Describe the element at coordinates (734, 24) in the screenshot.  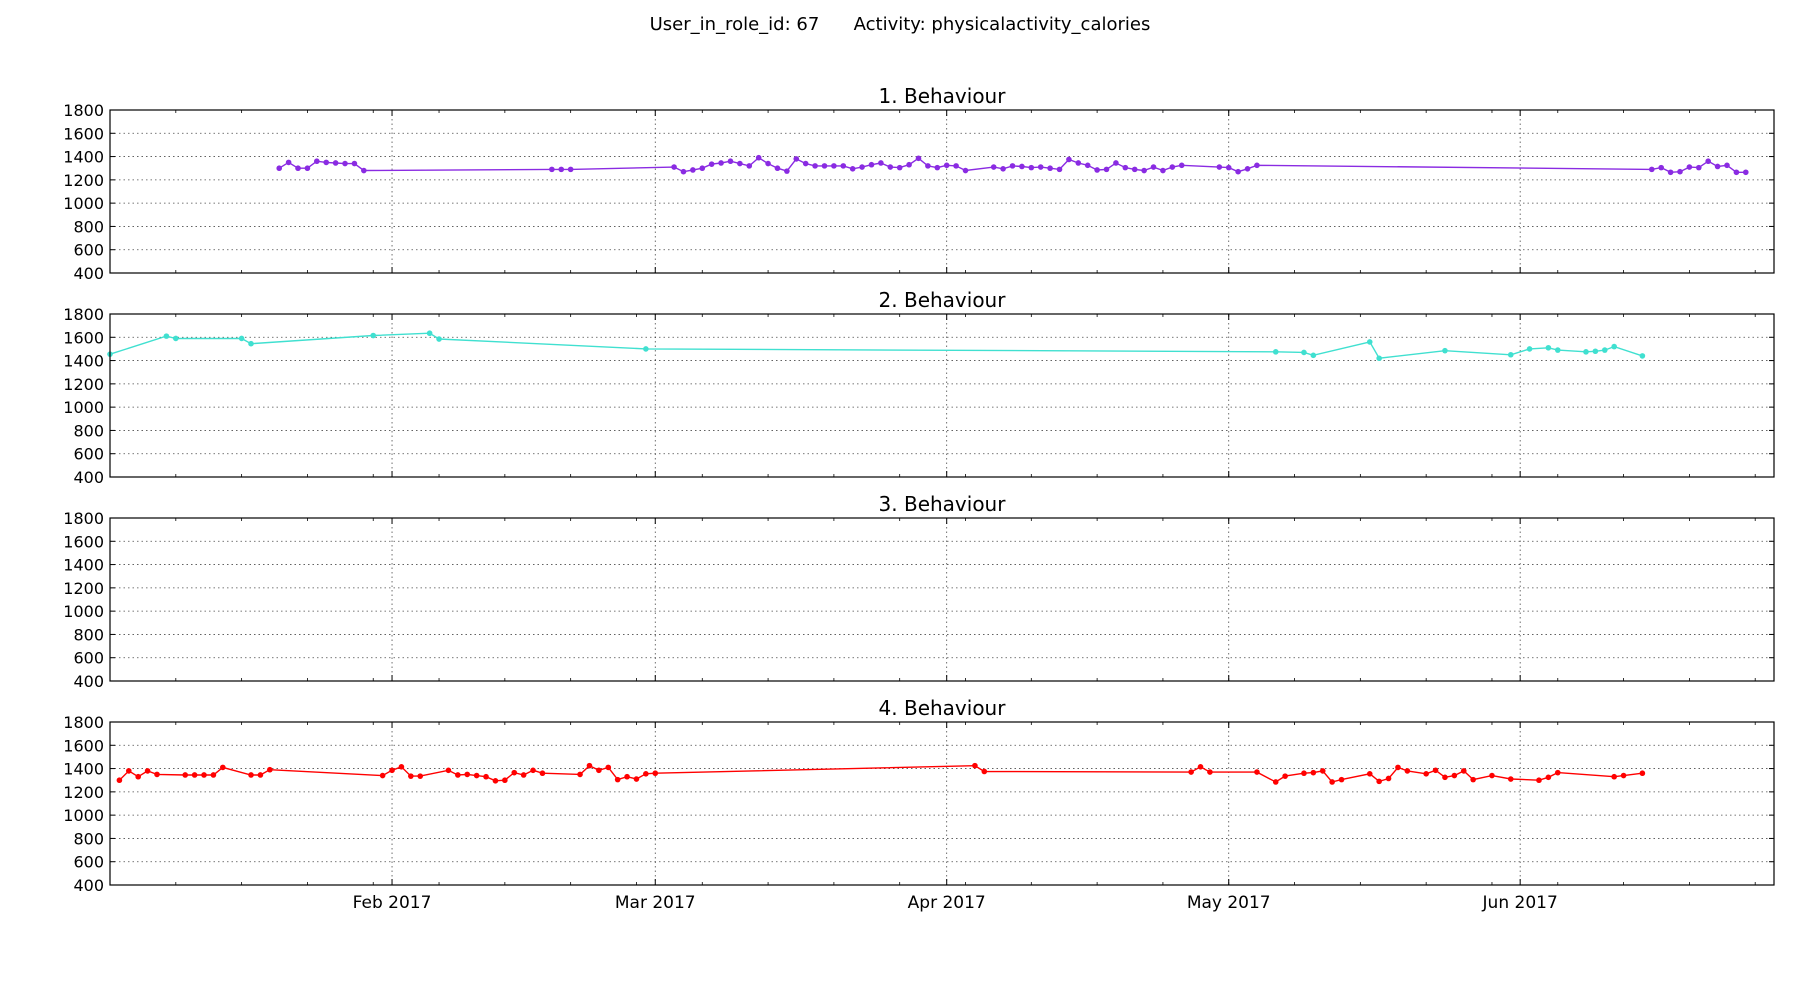
I see `user-id-label: User_in_role_id: 67` at that location.